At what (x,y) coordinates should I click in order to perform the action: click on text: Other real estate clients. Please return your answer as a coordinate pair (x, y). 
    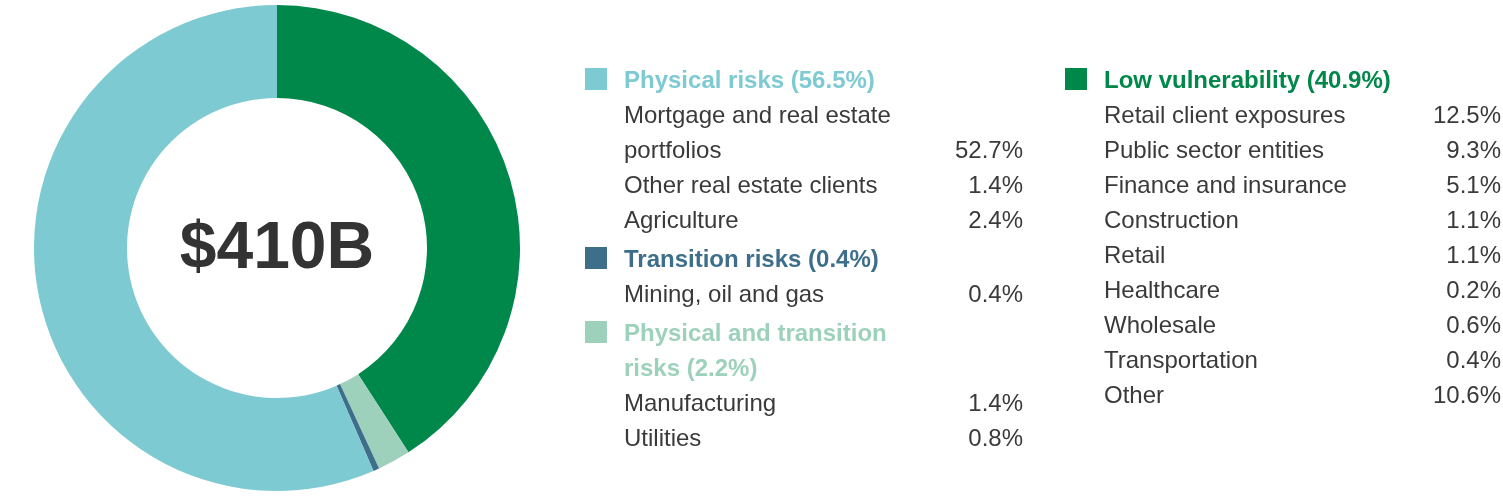
    Looking at the image, I should click on (751, 185).